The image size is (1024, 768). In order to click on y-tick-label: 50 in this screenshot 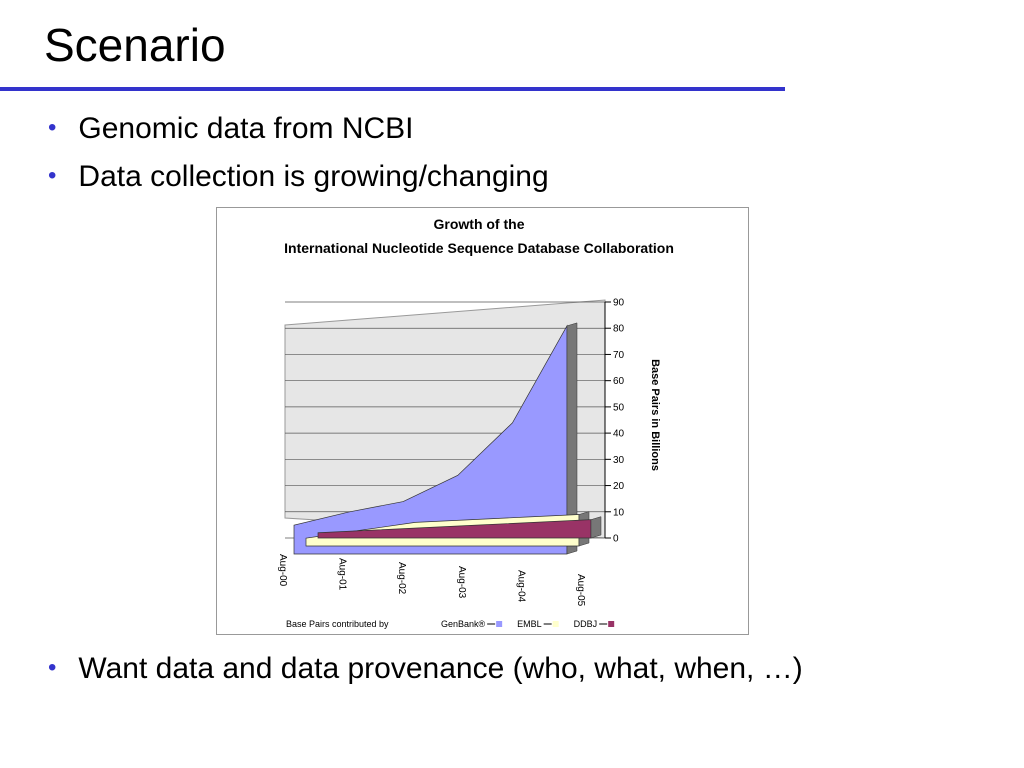, I will do `click(619, 407)`.